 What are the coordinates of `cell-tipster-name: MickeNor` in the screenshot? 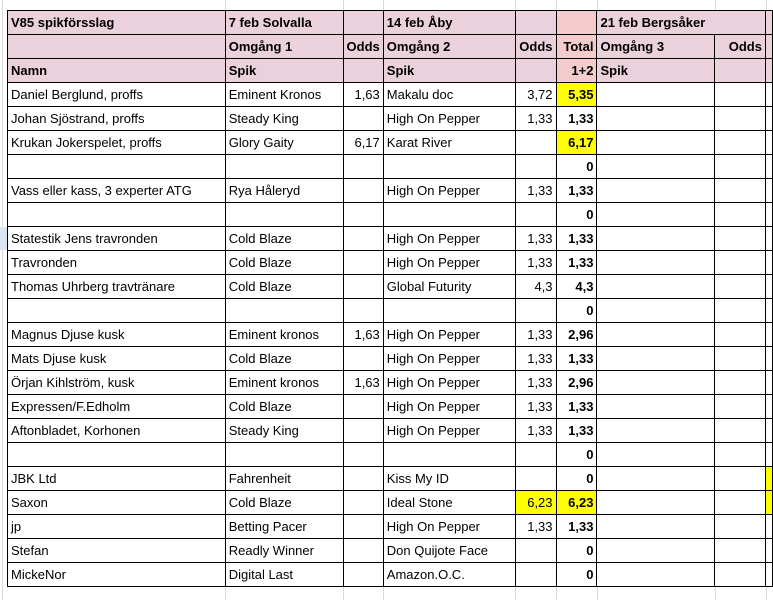 It's located at (116, 574).